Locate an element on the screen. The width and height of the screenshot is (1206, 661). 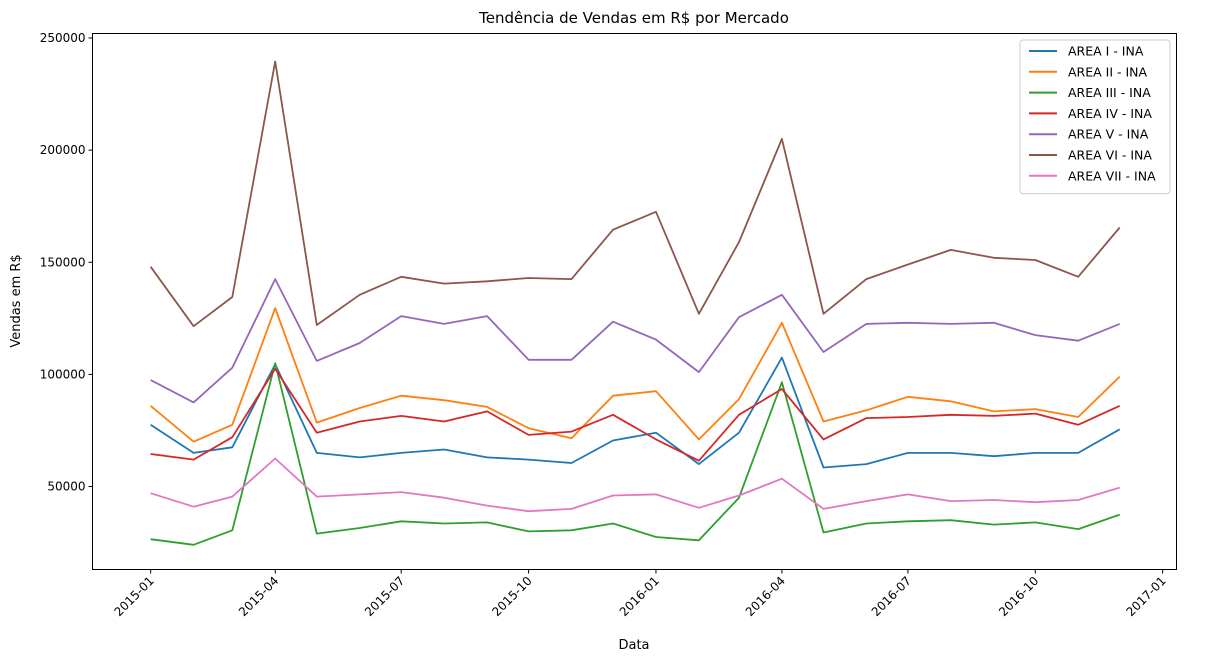
x-tick-label: 2017-01 is located at coordinates (1145, 596).